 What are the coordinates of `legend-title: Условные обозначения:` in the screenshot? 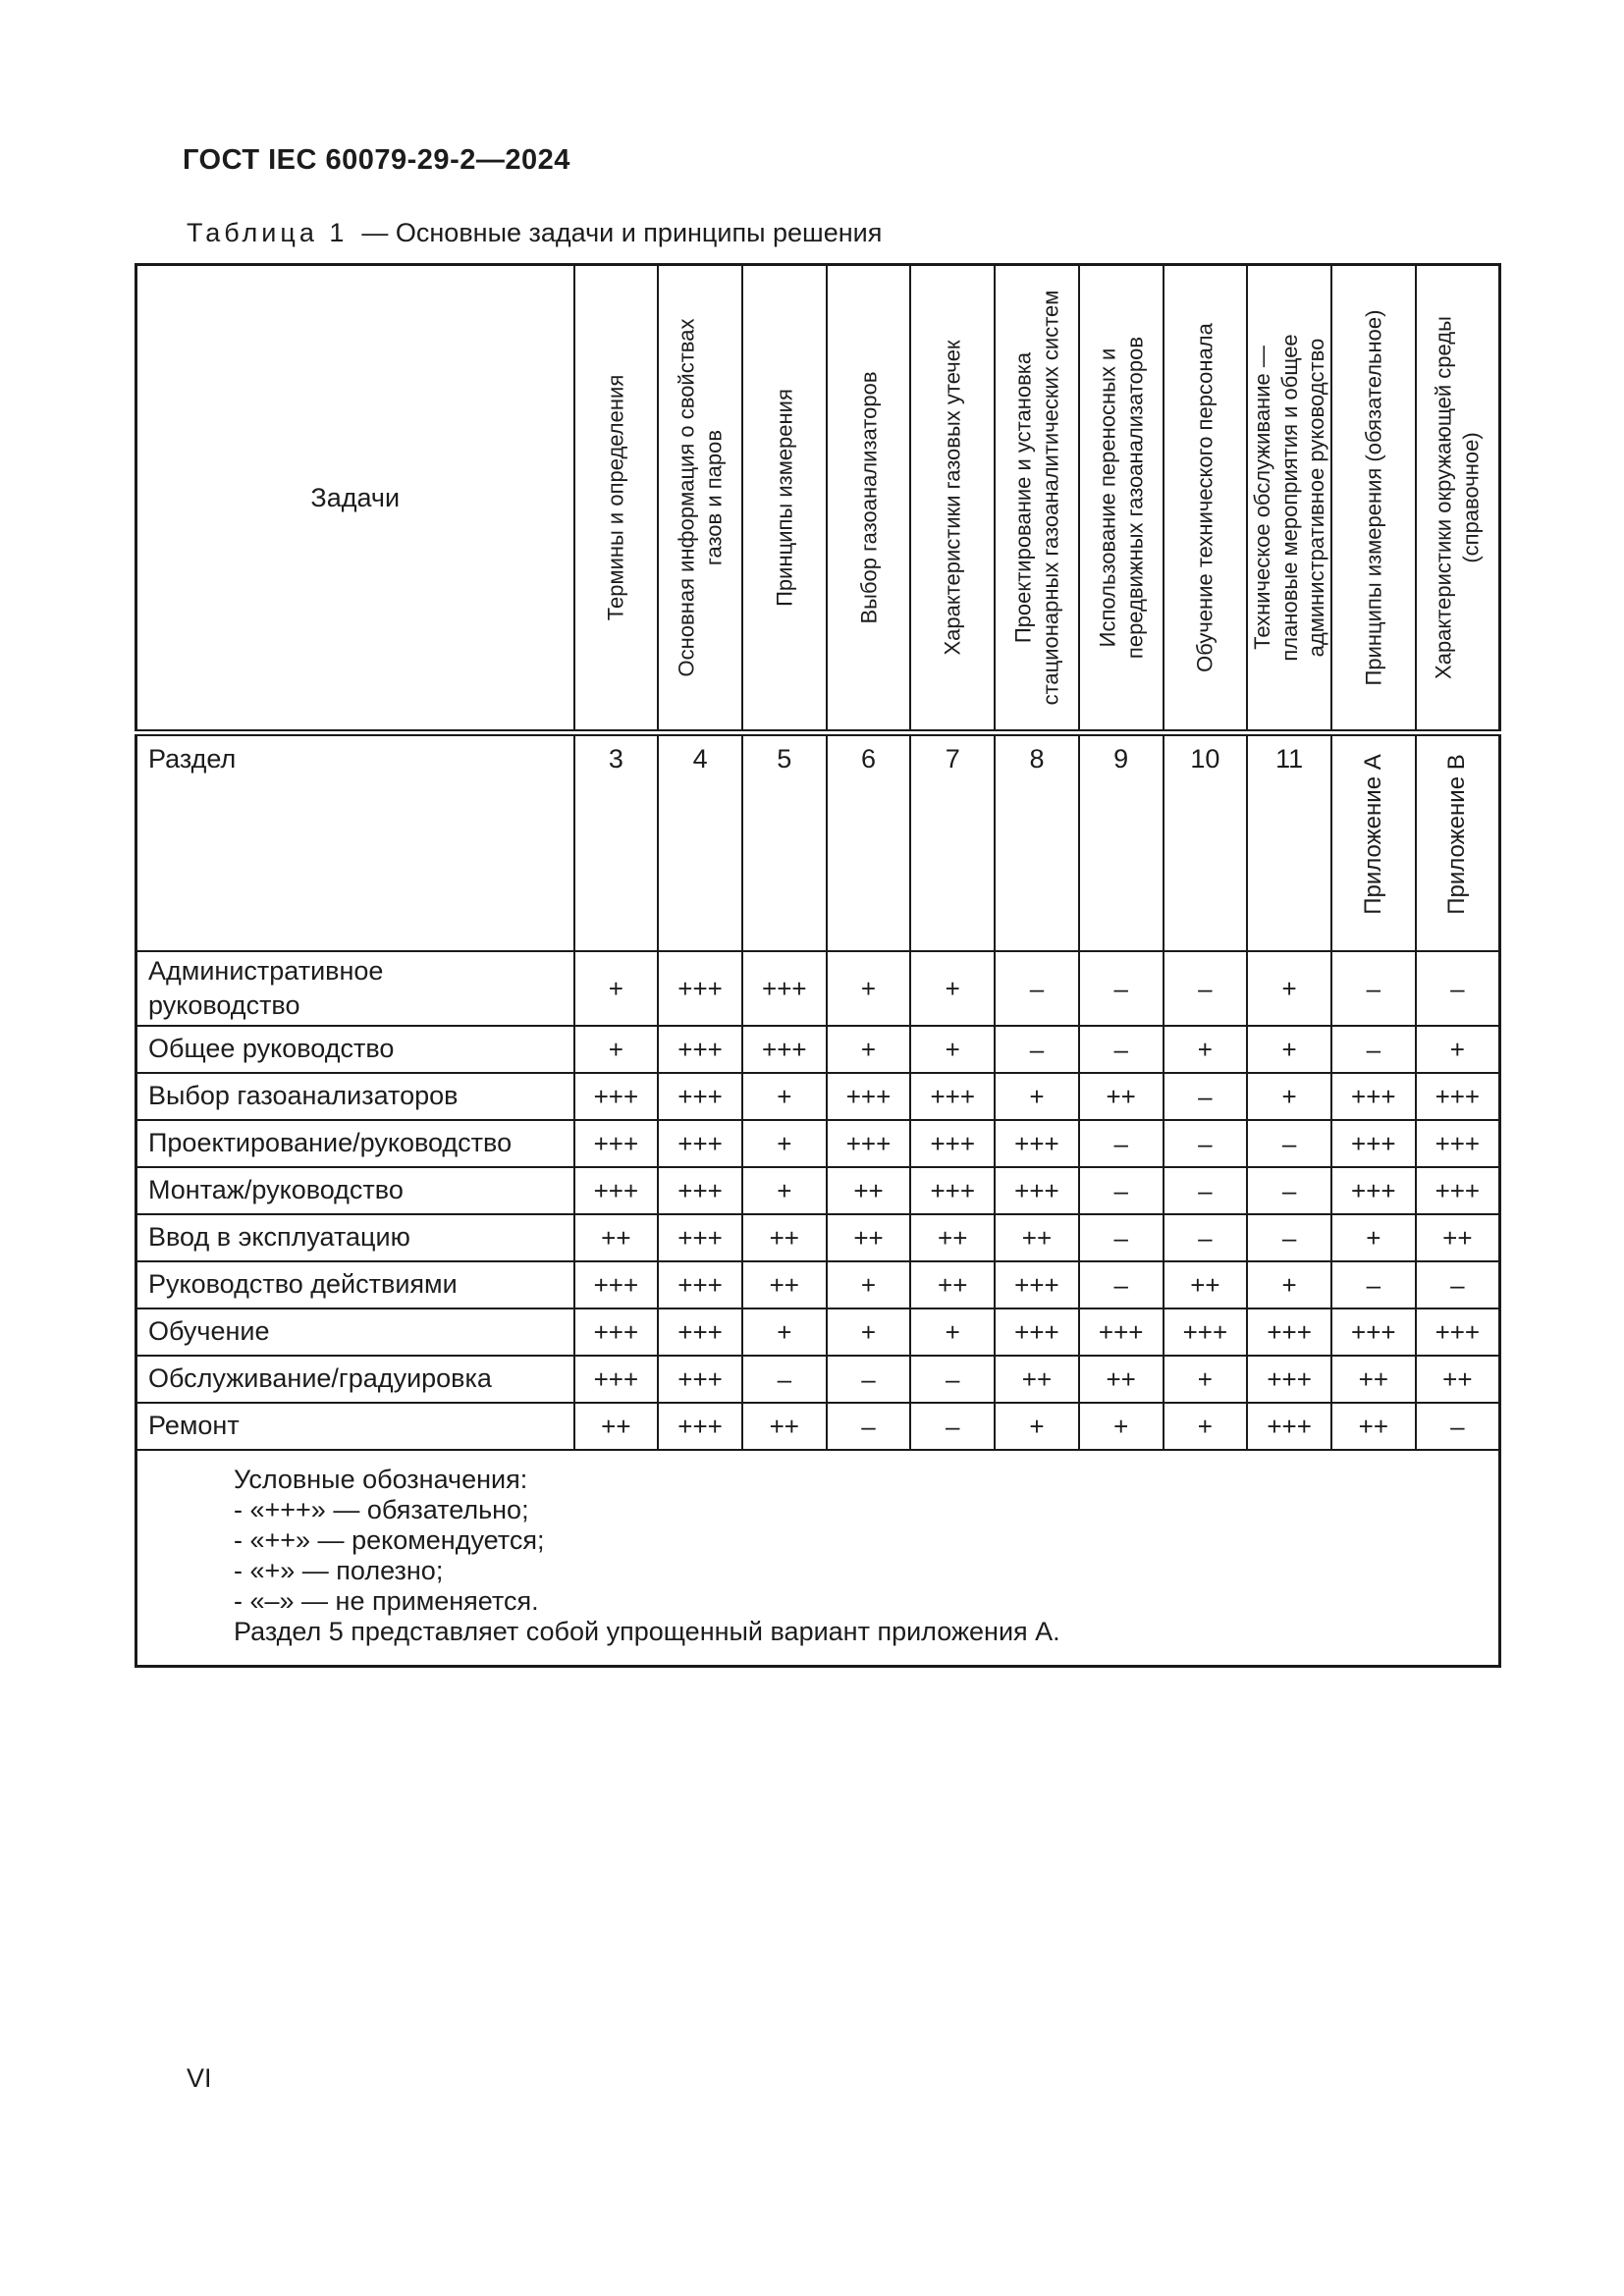 It's located at (381, 1479).